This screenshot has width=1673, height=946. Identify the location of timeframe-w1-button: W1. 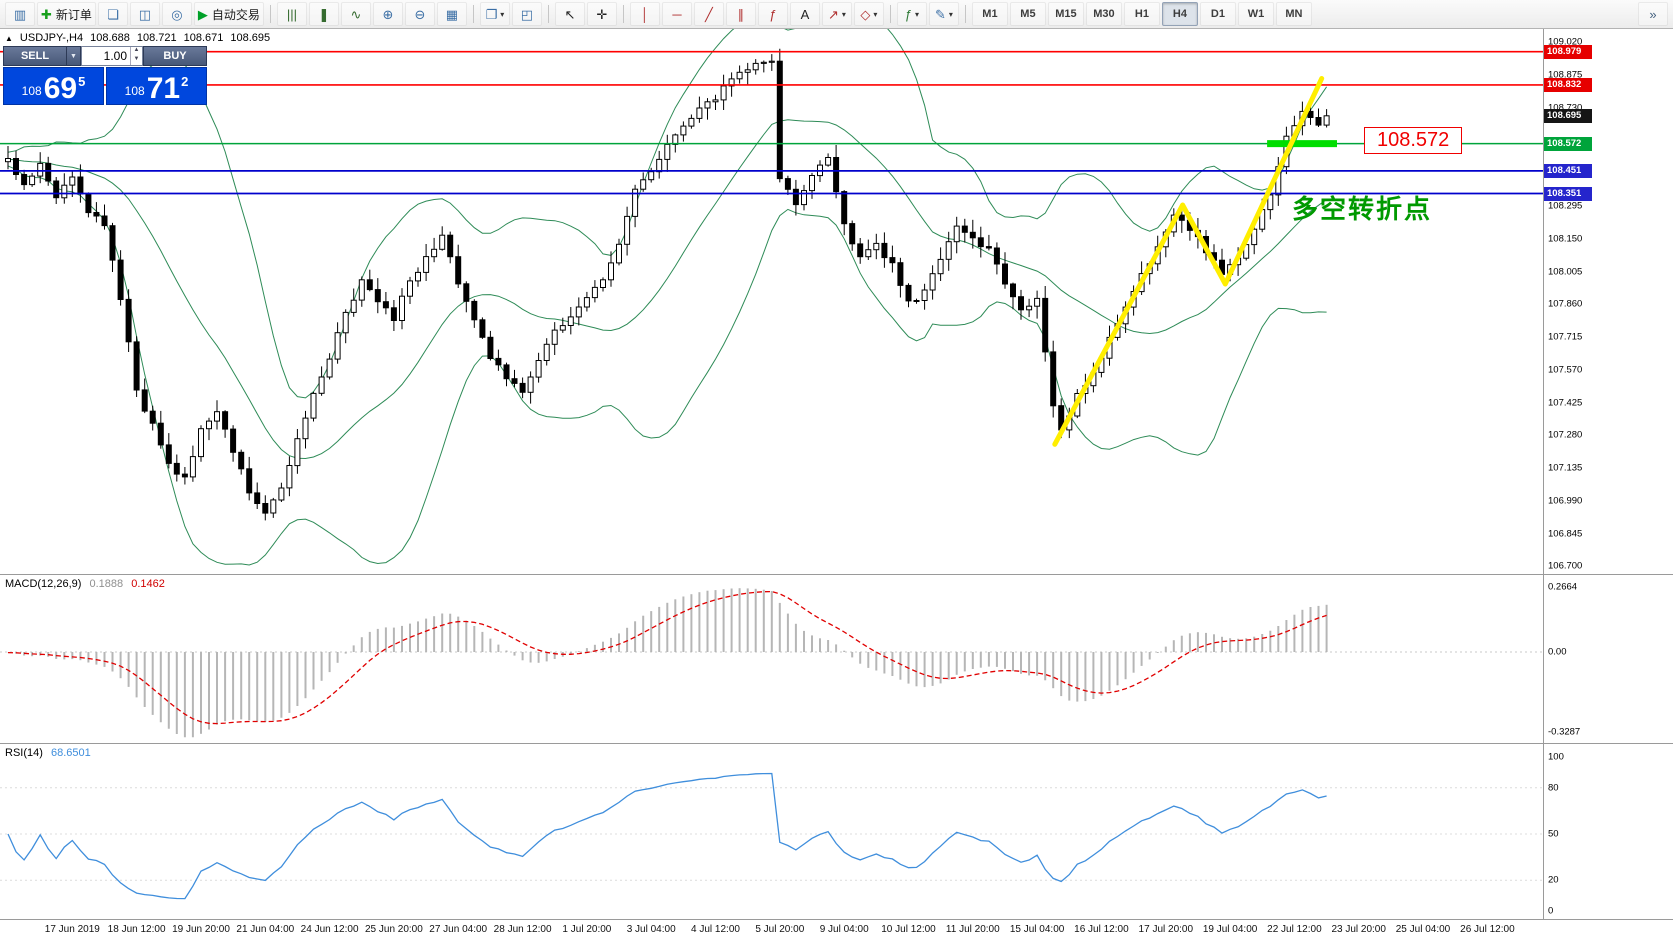
(1255, 14).